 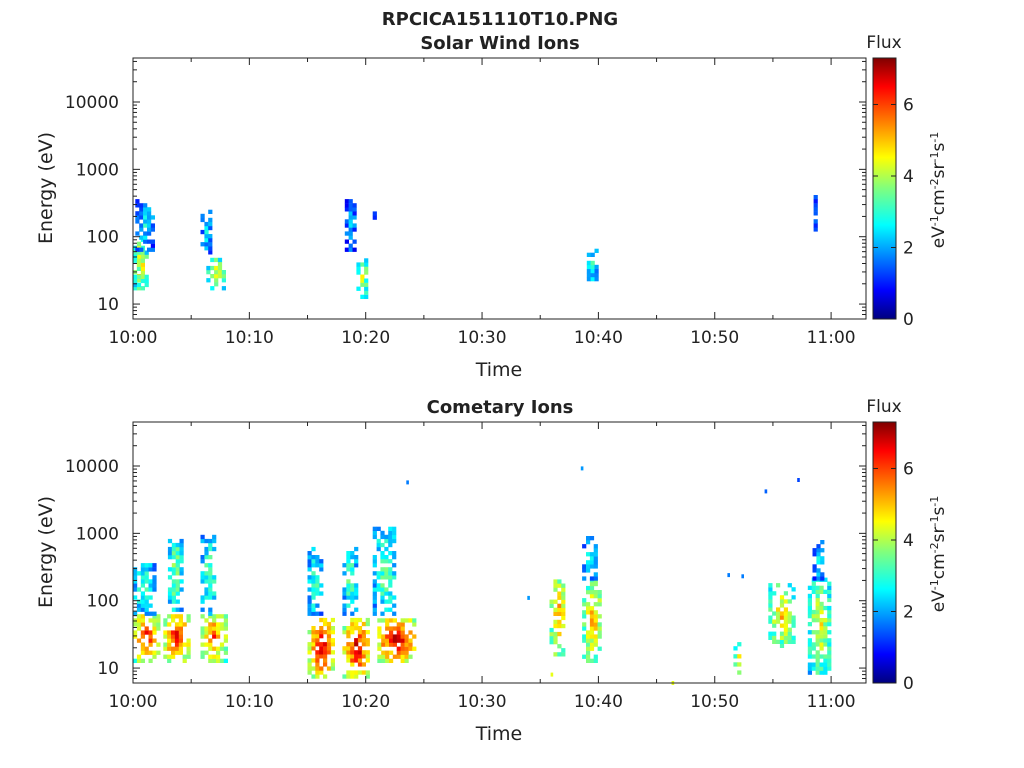 What do you see at coordinates (908, 320) in the screenshot?
I see `colorbar-tick-label: 0` at bounding box center [908, 320].